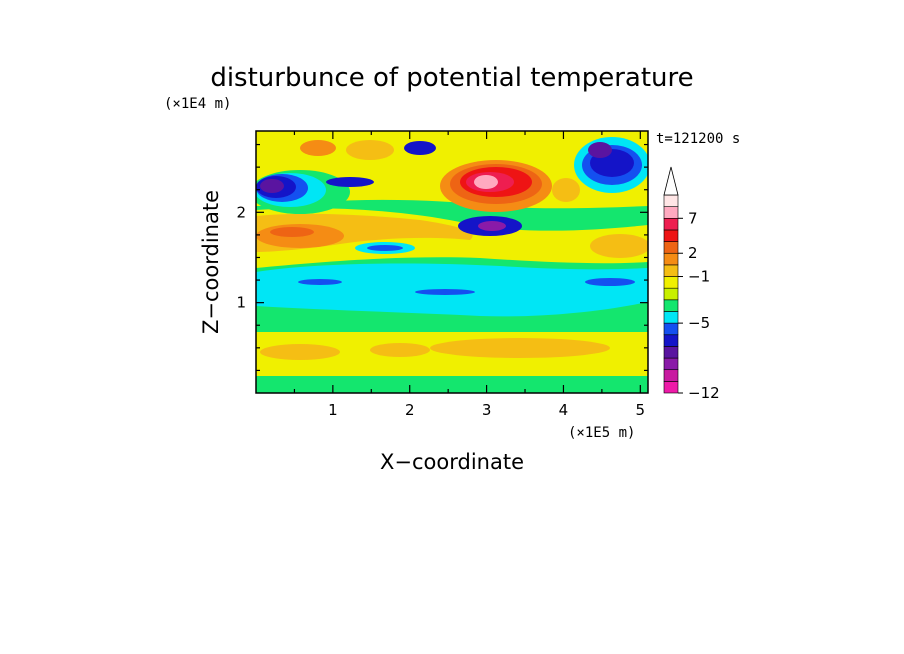 The height and width of the screenshot is (654, 904). Describe the element at coordinates (350, 182) in the screenshot. I see `blue-streak-upper` at that location.